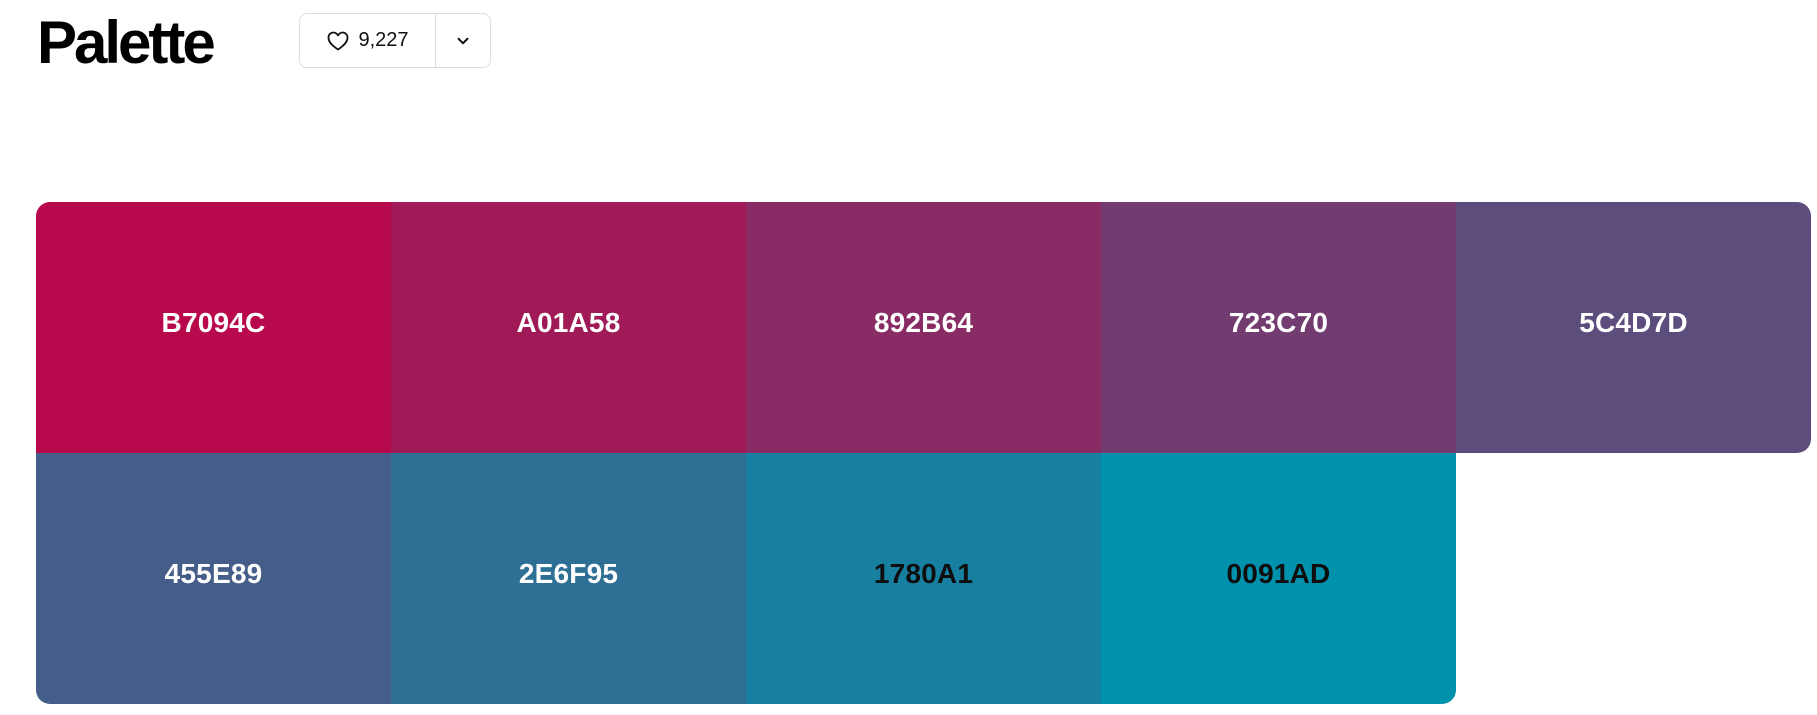 Image resolution: width=1817 pixels, height=715 pixels. Describe the element at coordinates (126, 42) in the screenshot. I see `page-title: Palette` at that location.